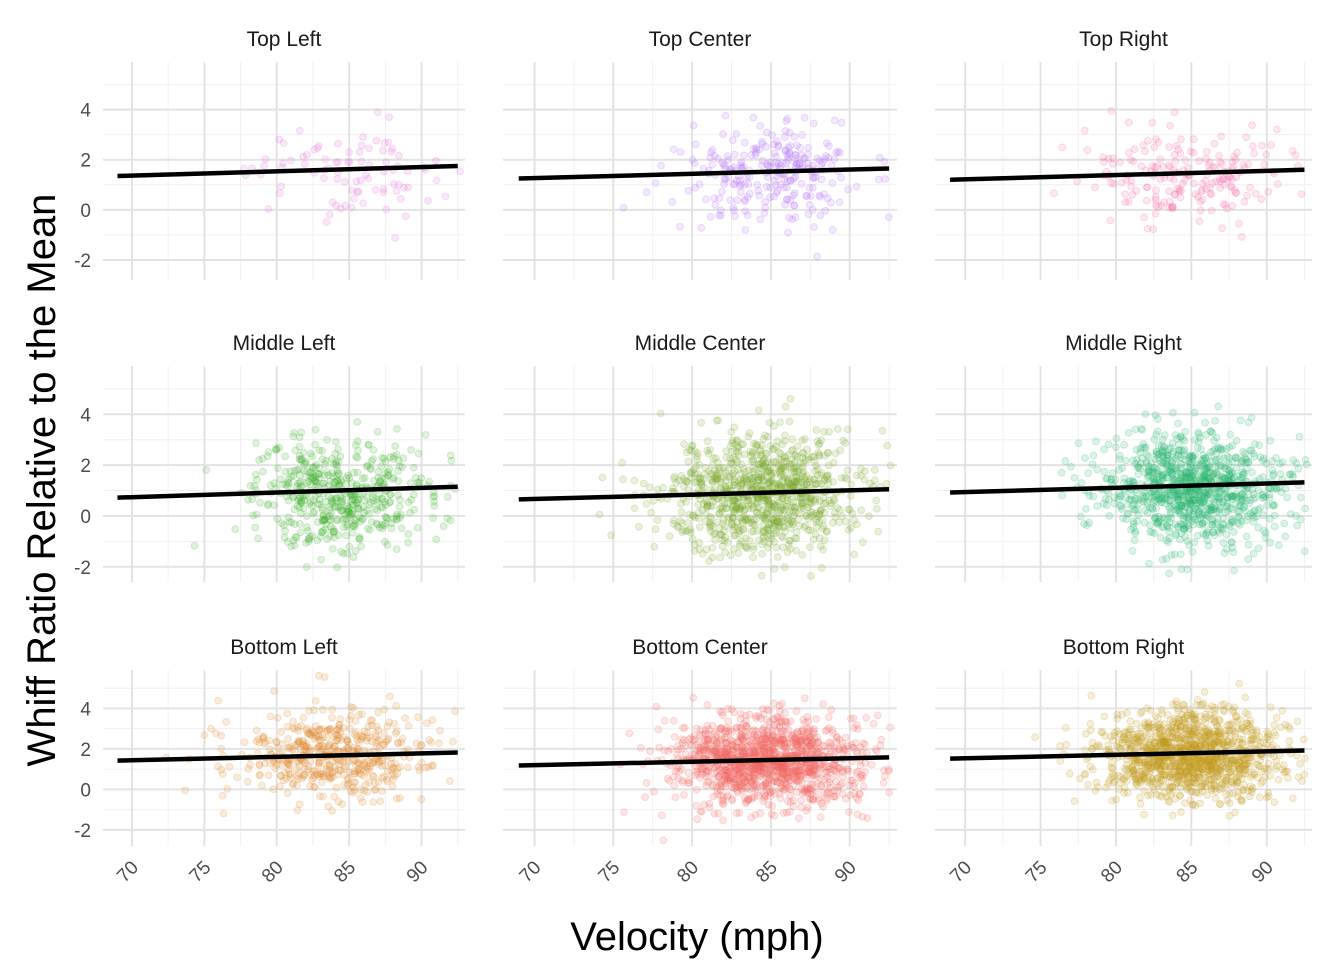  What do you see at coordinates (85, 790) in the screenshot?
I see `y-tick-label: 0` at bounding box center [85, 790].